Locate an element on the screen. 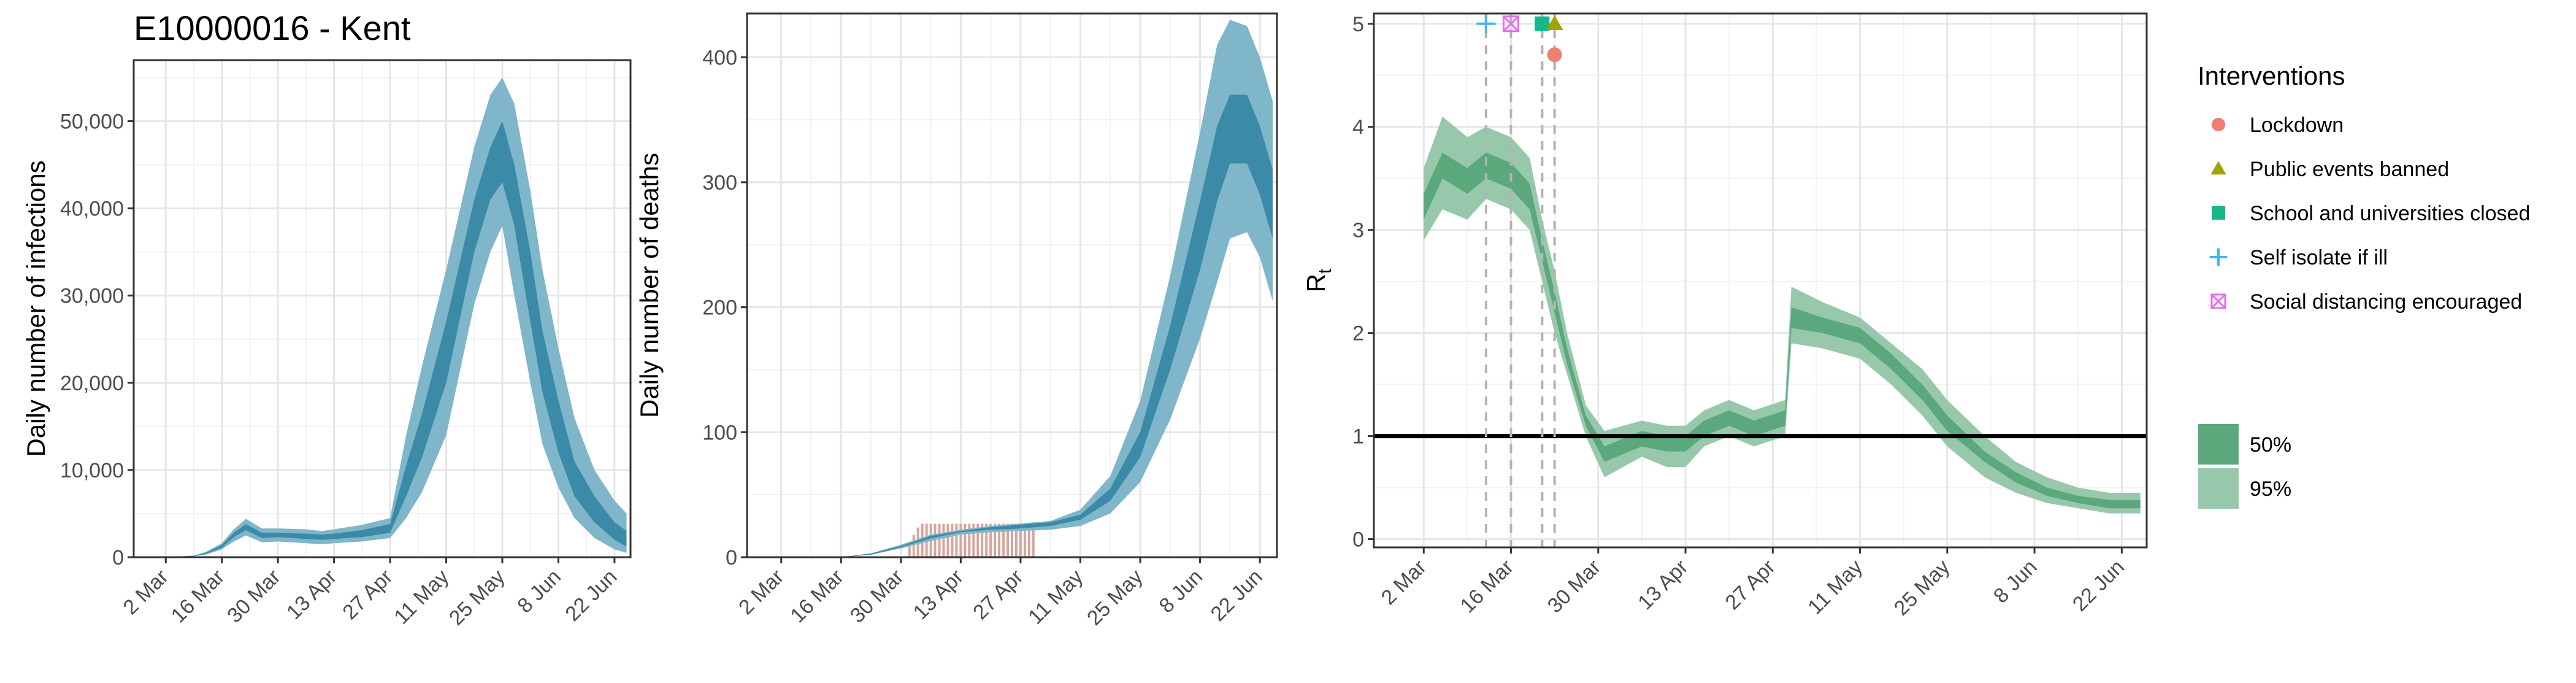 The image size is (2576, 683). legend-item: Public events banned is located at coordinates (2329, 170).